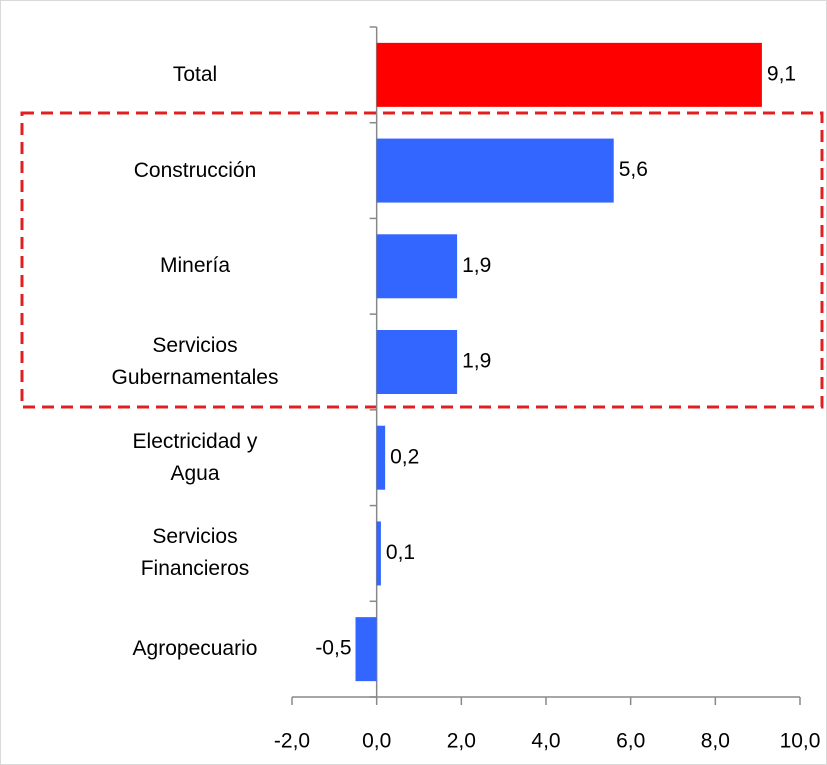 The image size is (827, 765). I want to click on x-tick-label: -2,0, so click(292, 741).